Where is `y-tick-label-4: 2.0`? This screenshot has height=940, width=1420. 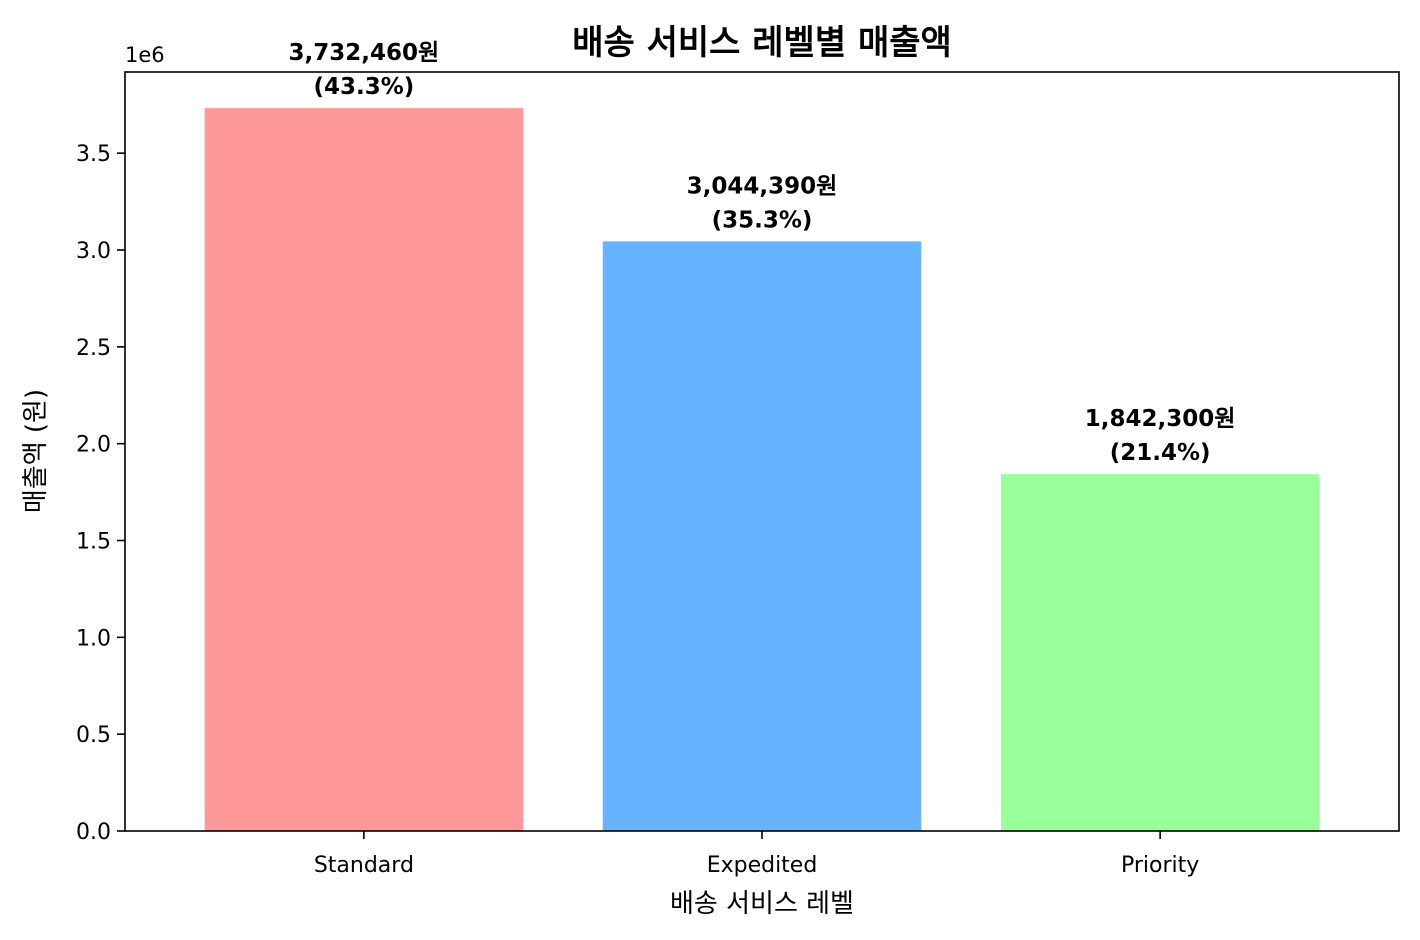 y-tick-label-4: 2.0 is located at coordinates (93, 445).